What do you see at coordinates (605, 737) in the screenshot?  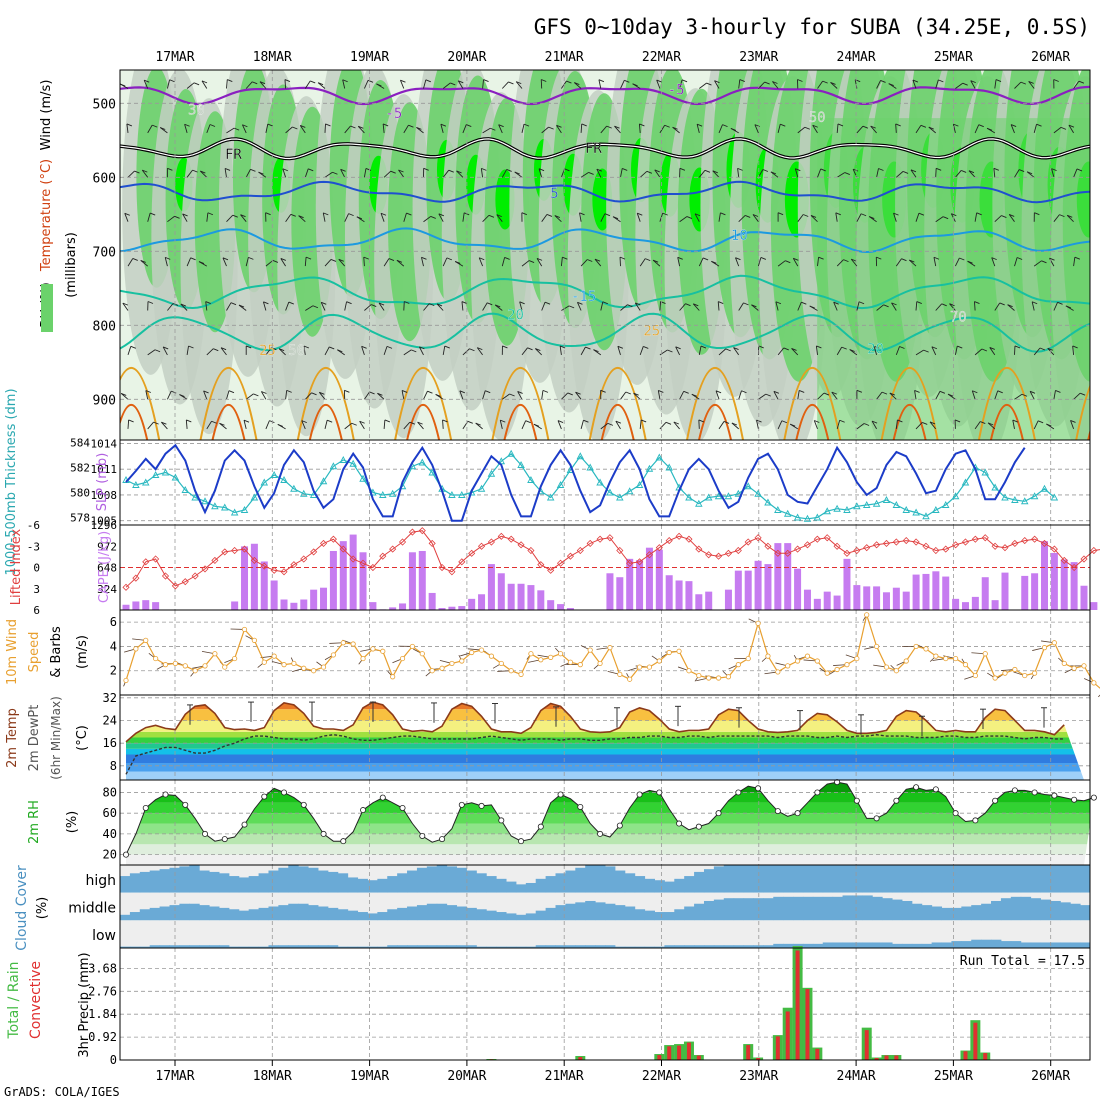 I see `temp-color-bands` at bounding box center [605, 737].